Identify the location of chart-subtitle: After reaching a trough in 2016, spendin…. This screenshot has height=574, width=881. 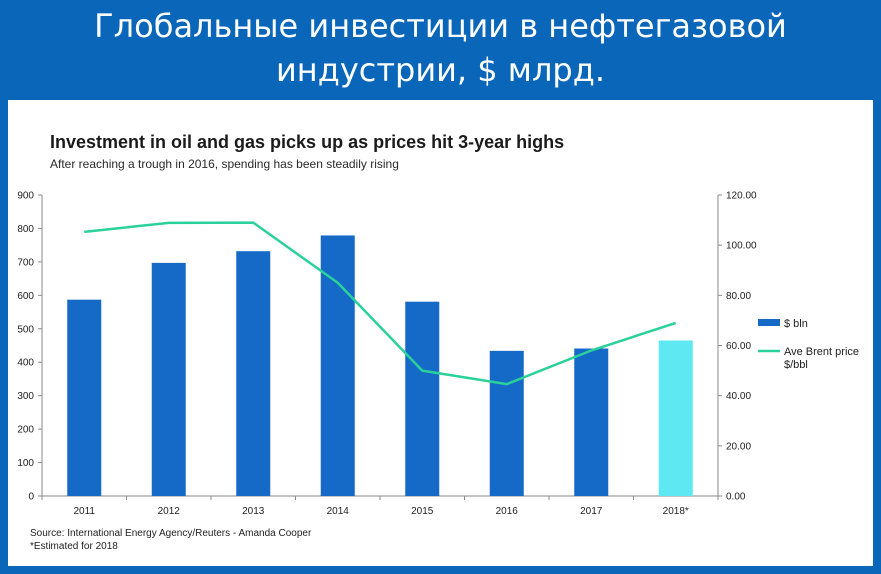
(224, 164).